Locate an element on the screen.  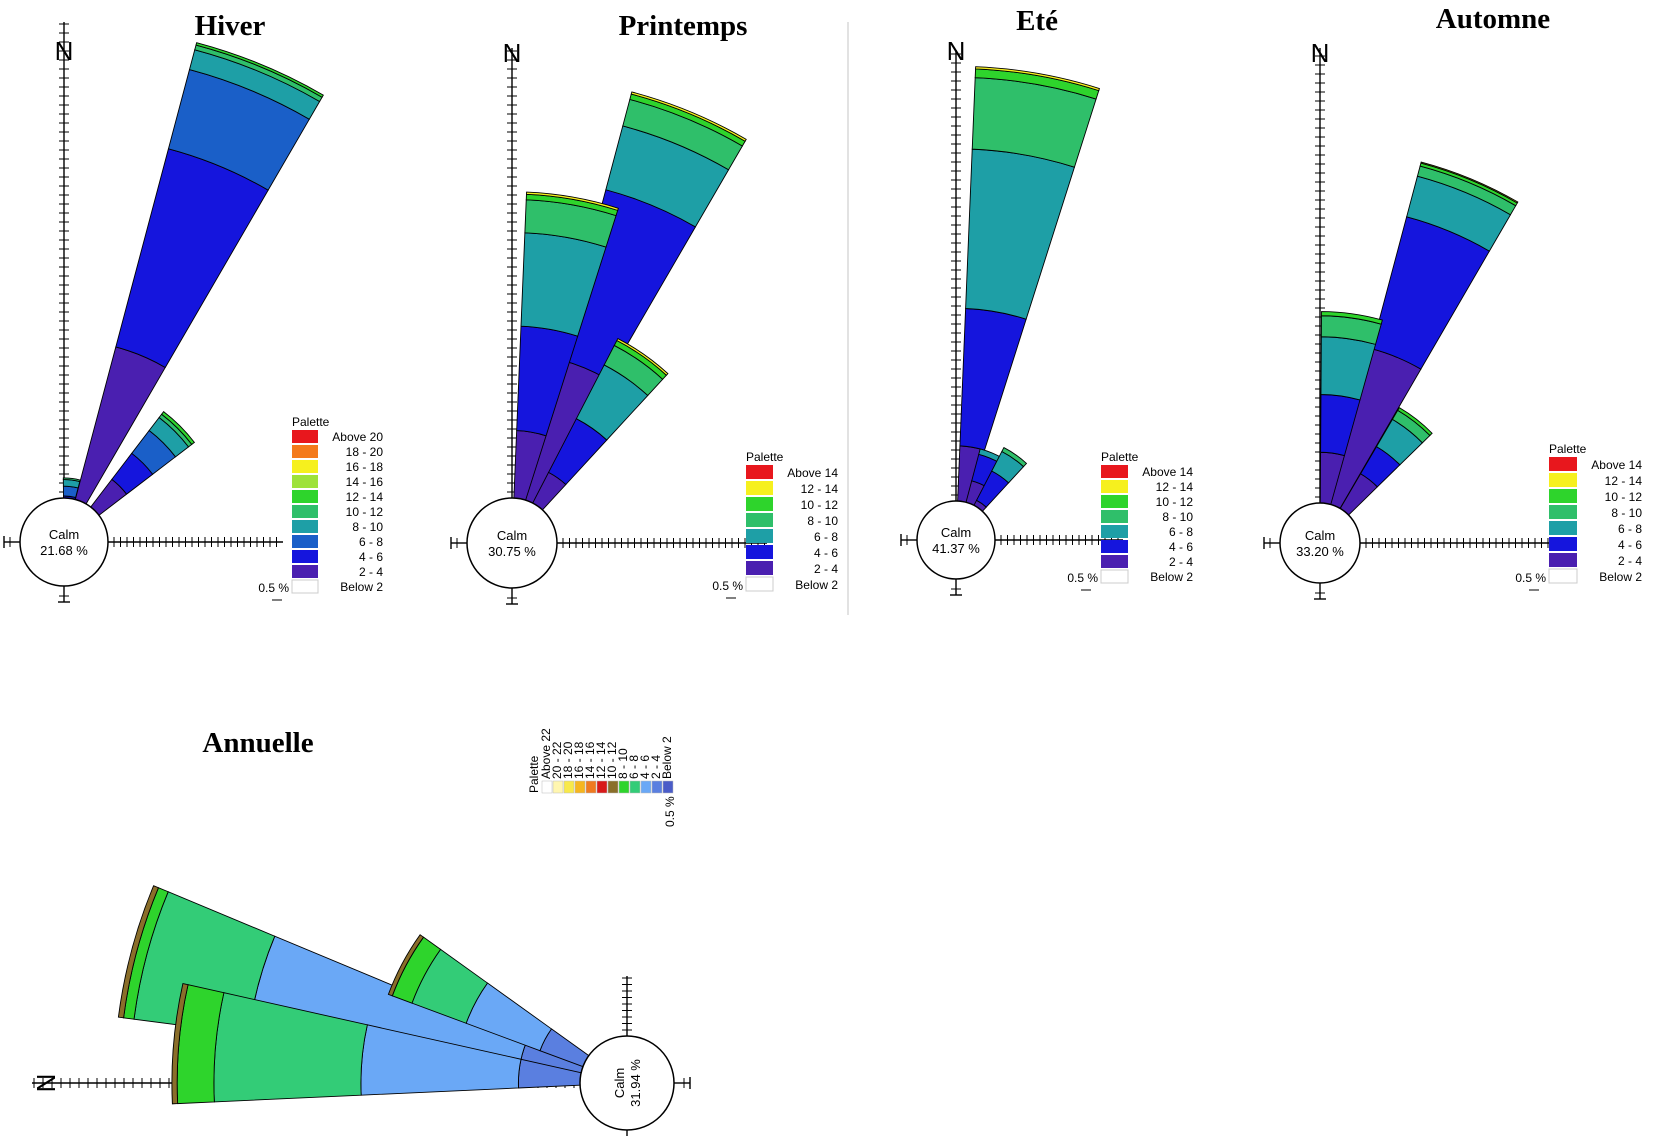
legend-label: 14 - 16 is located at coordinates (365, 482).